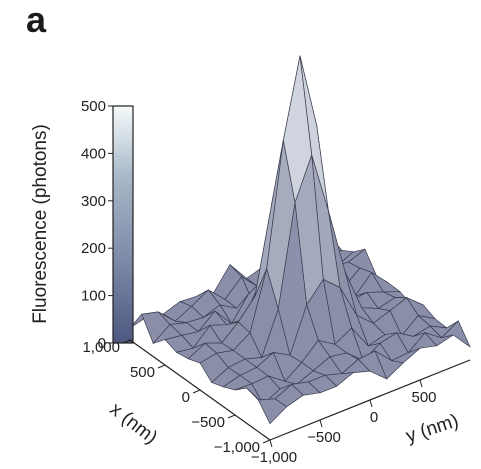  What do you see at coordinates (374, 417) in the screenshot?
I see `y-tick-label: 0` at bounding box center [374, 417].